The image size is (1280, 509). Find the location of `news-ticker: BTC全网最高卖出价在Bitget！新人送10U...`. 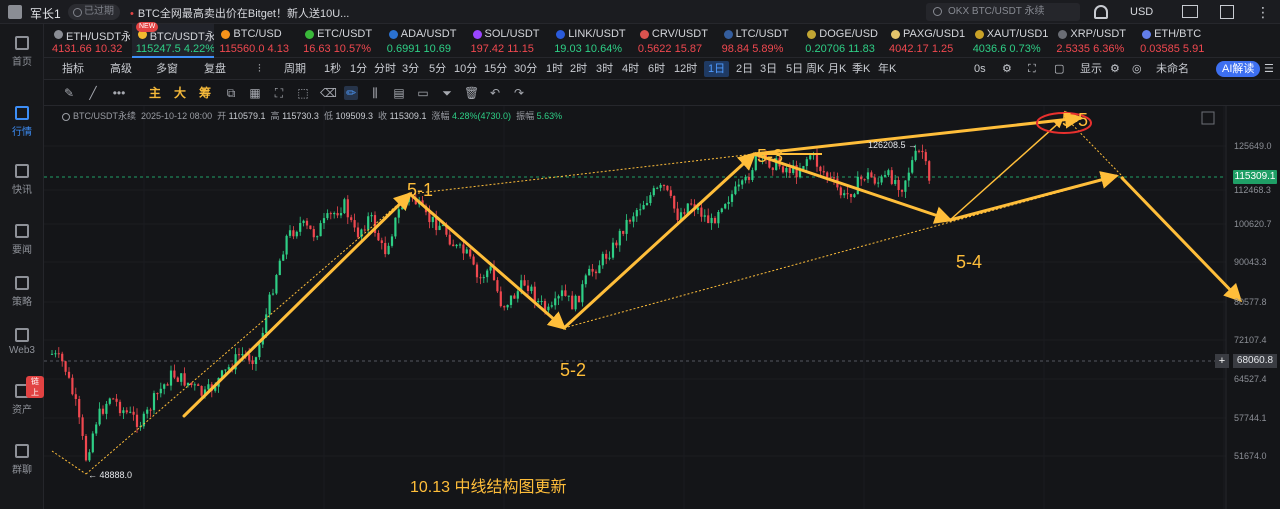

news-ticker: BTC全网最高卖出价在Bitget！新人送10U... is located at coordinates (239, 13).